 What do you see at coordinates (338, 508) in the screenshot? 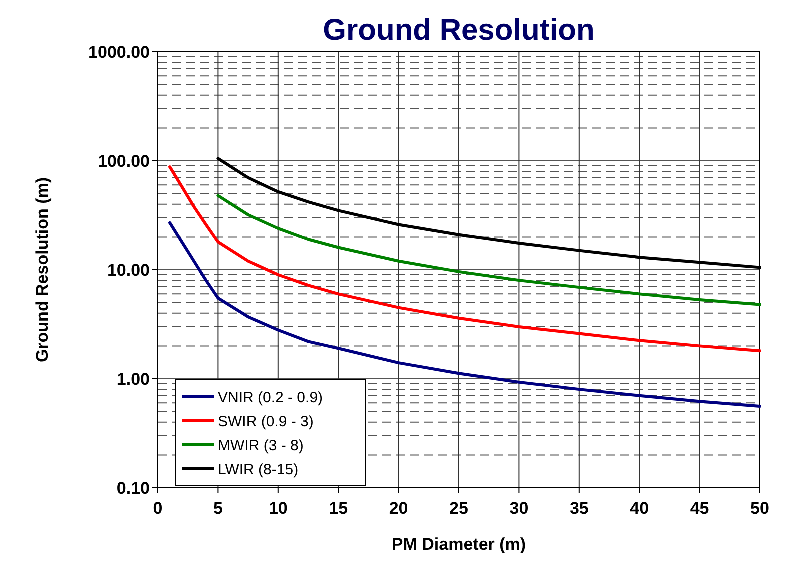
I see `x-tick-label: 15` at bounding box center [338, 508].